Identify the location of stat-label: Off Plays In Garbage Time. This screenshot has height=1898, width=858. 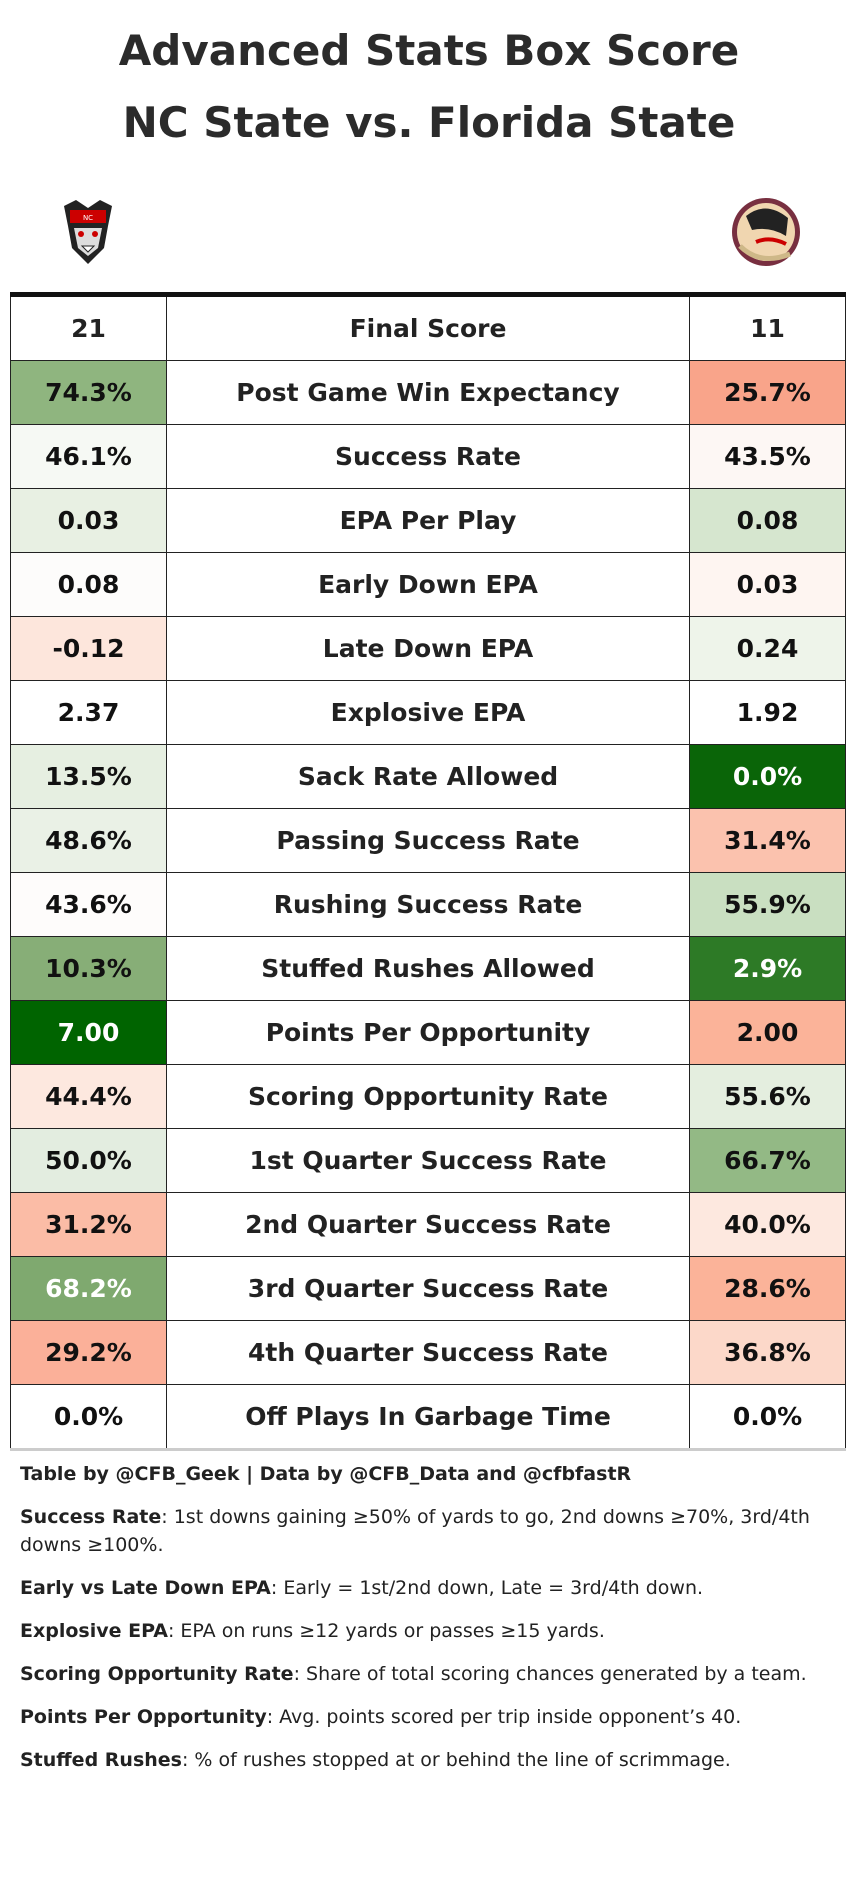
(428, 1417).